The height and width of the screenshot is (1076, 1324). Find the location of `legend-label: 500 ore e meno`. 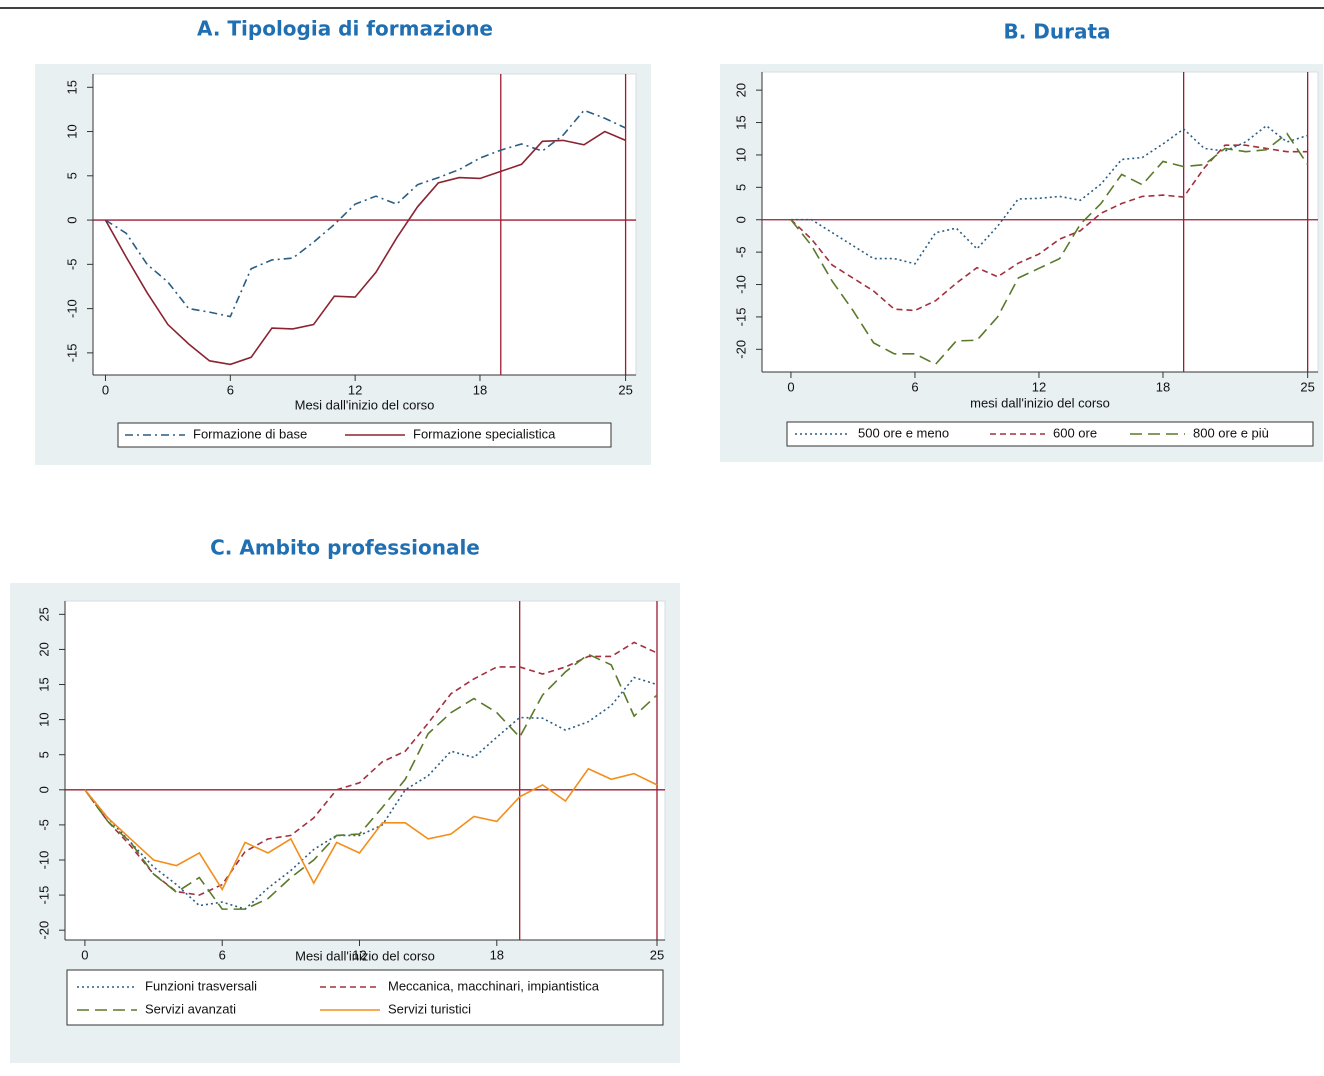

legend-label: 500 ore e meno is located at coordinates (903, 432).